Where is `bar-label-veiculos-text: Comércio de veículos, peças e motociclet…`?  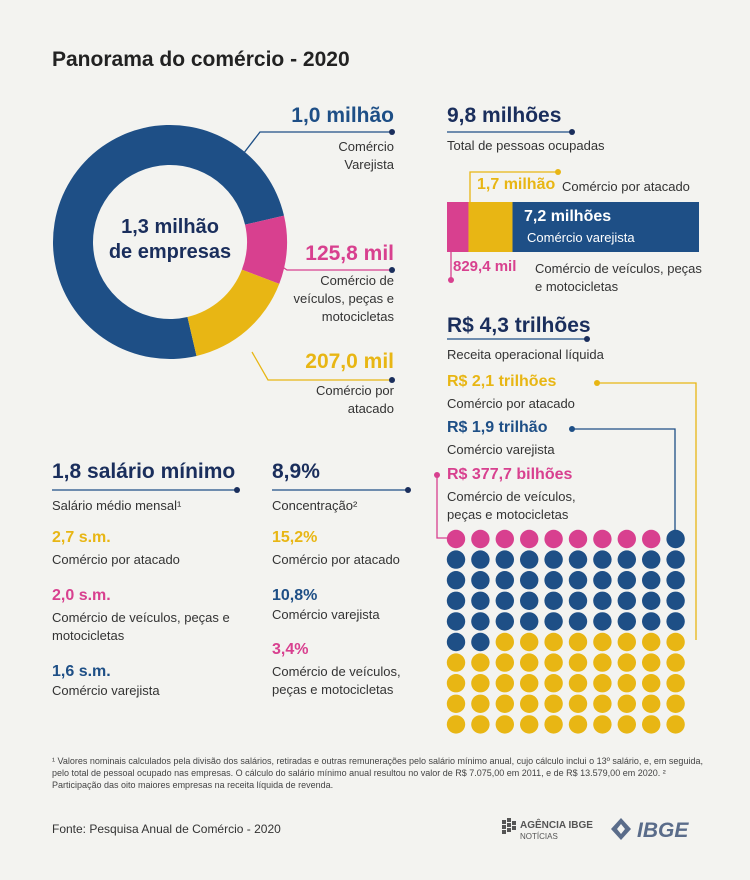
bar-label-veiculos-text: Comércio de veículos, peças e motociclet… is located at coordinates (618, 277).